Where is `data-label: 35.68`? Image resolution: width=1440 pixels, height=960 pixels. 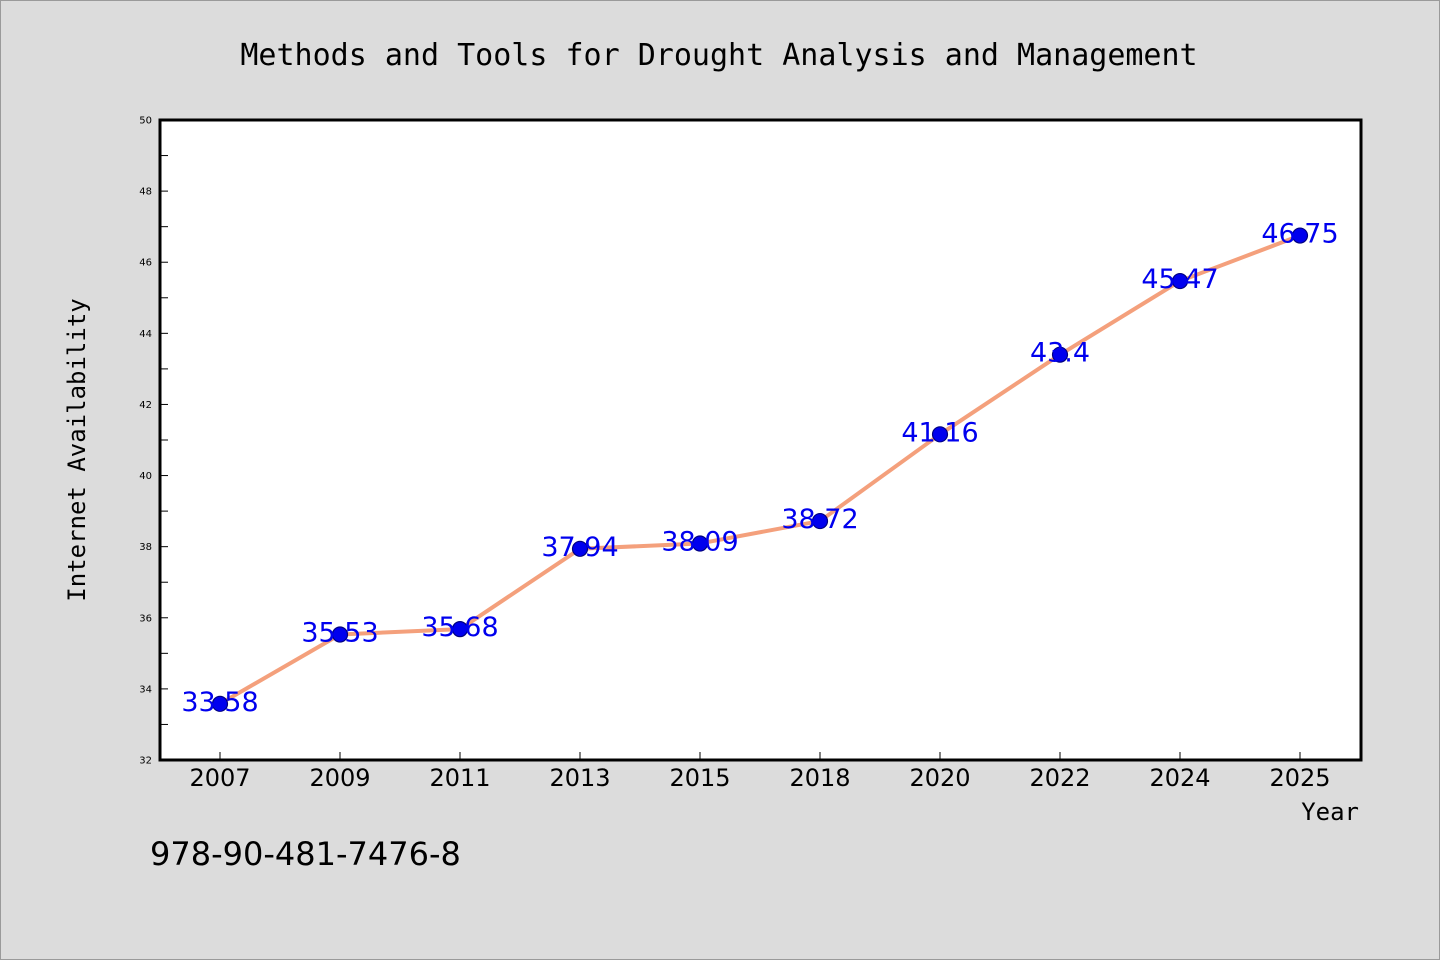
data-label: 35.68 is located at coordinates (459, 627).